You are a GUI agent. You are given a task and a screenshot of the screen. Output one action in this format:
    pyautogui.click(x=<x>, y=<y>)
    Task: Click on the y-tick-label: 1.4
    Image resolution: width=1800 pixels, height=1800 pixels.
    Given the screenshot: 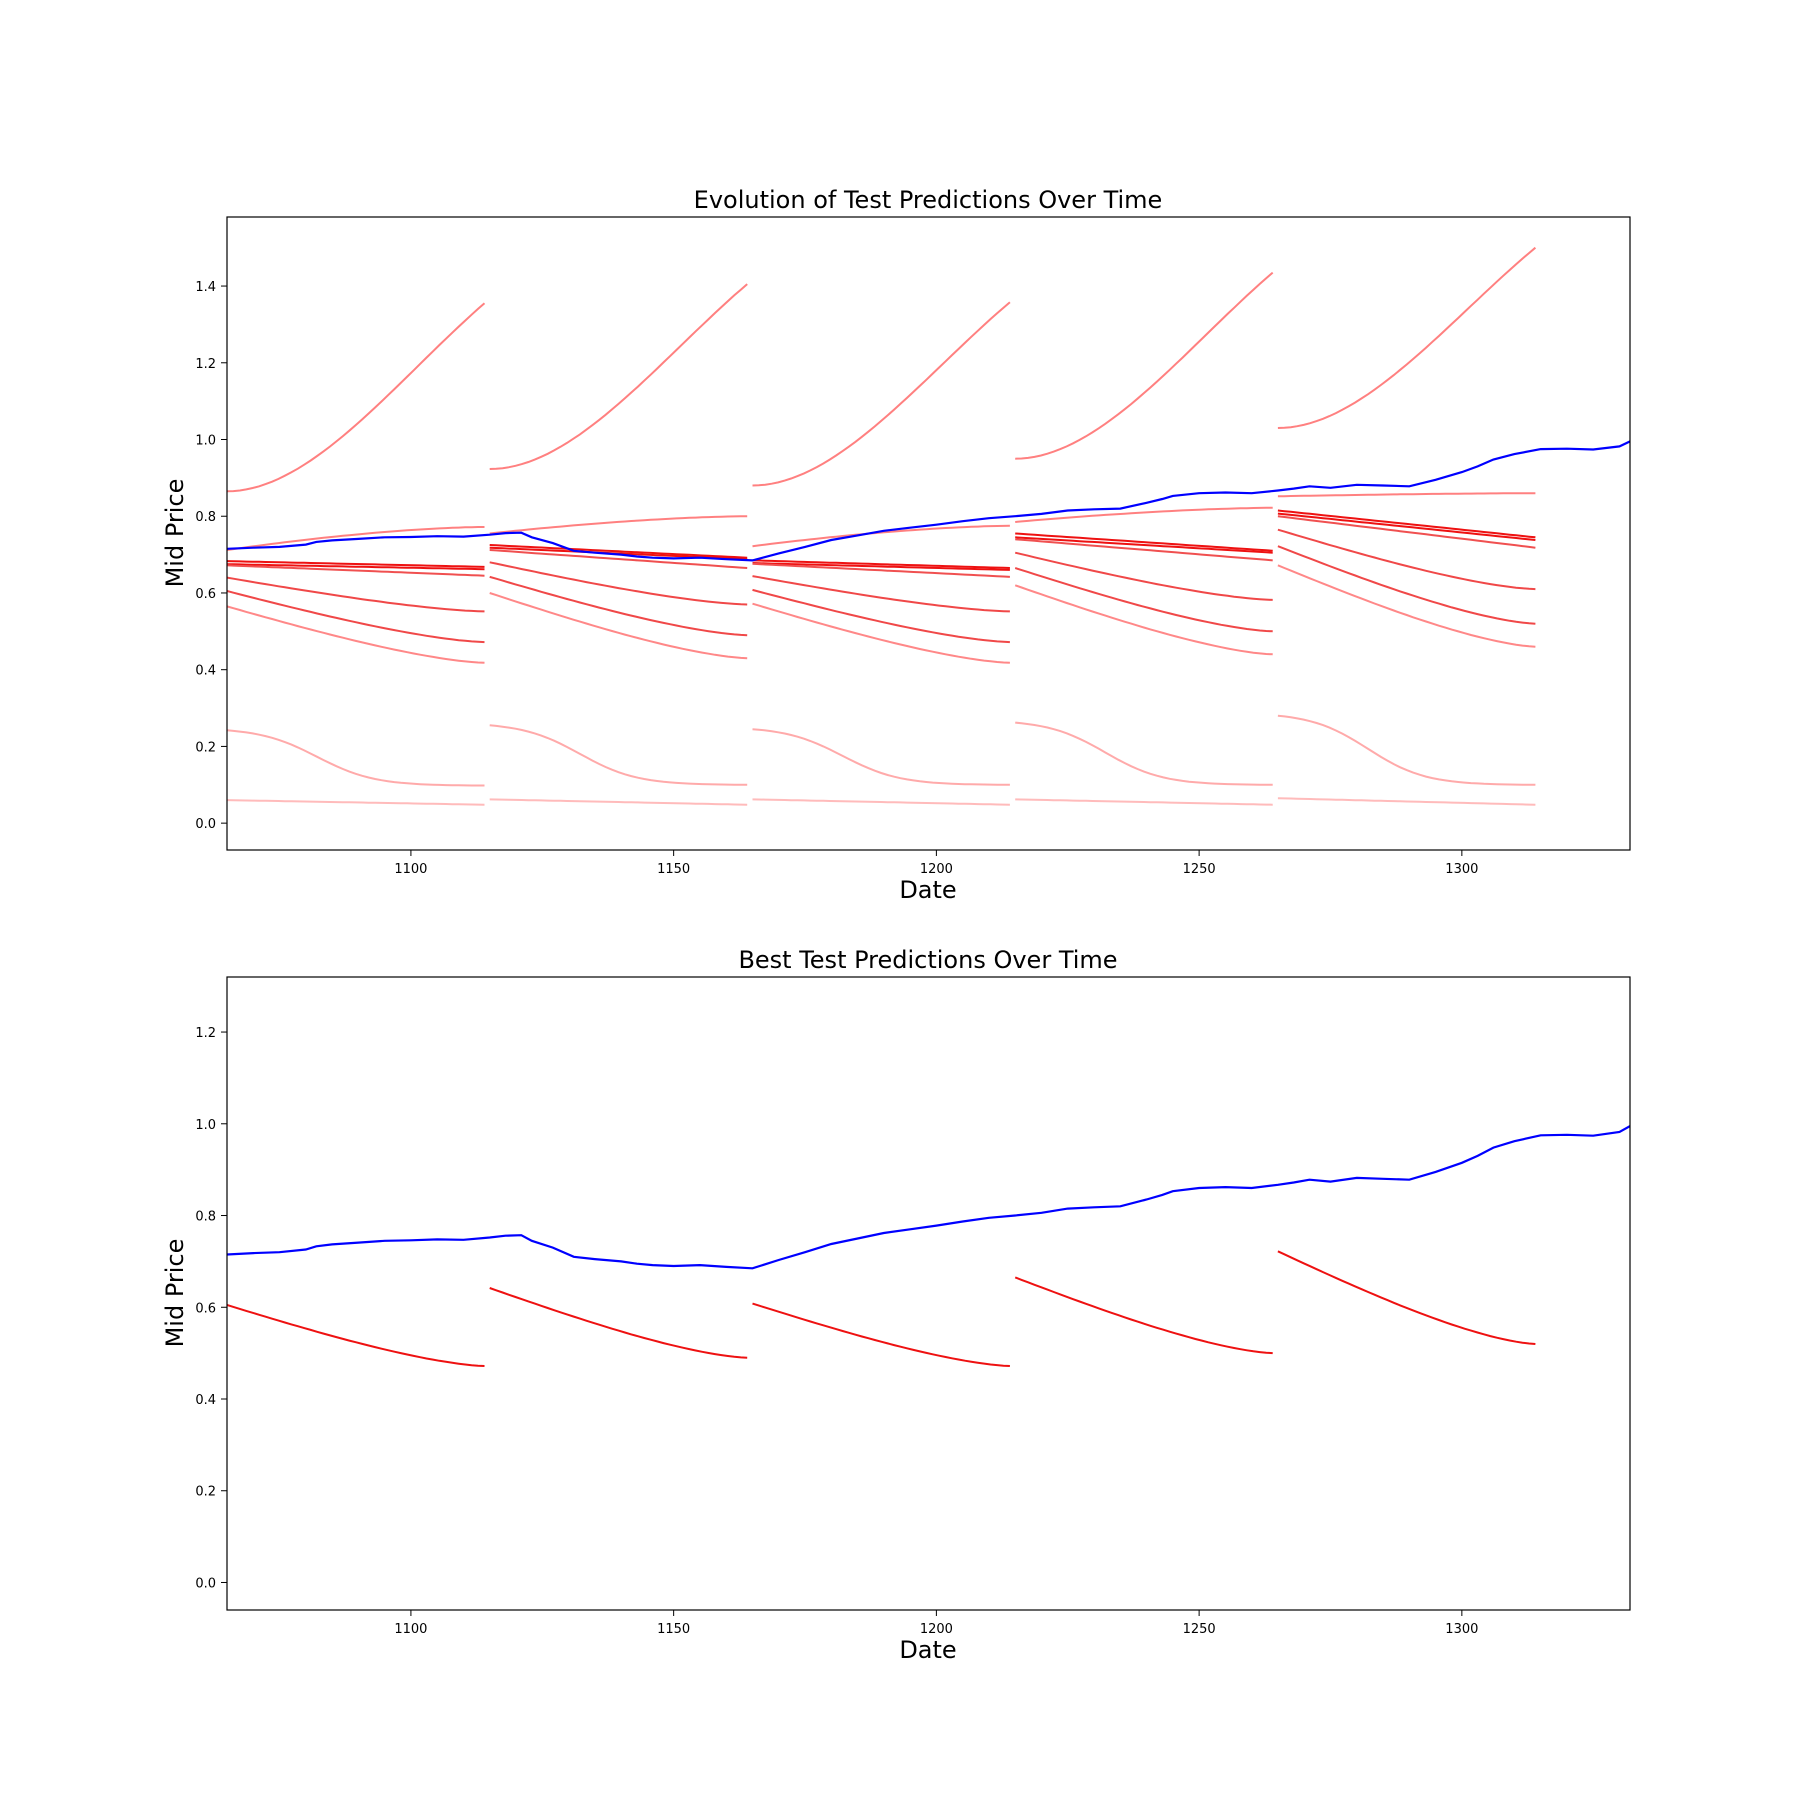 What is the action you would take?
    pyautogui.click(x=205, y=287)
    